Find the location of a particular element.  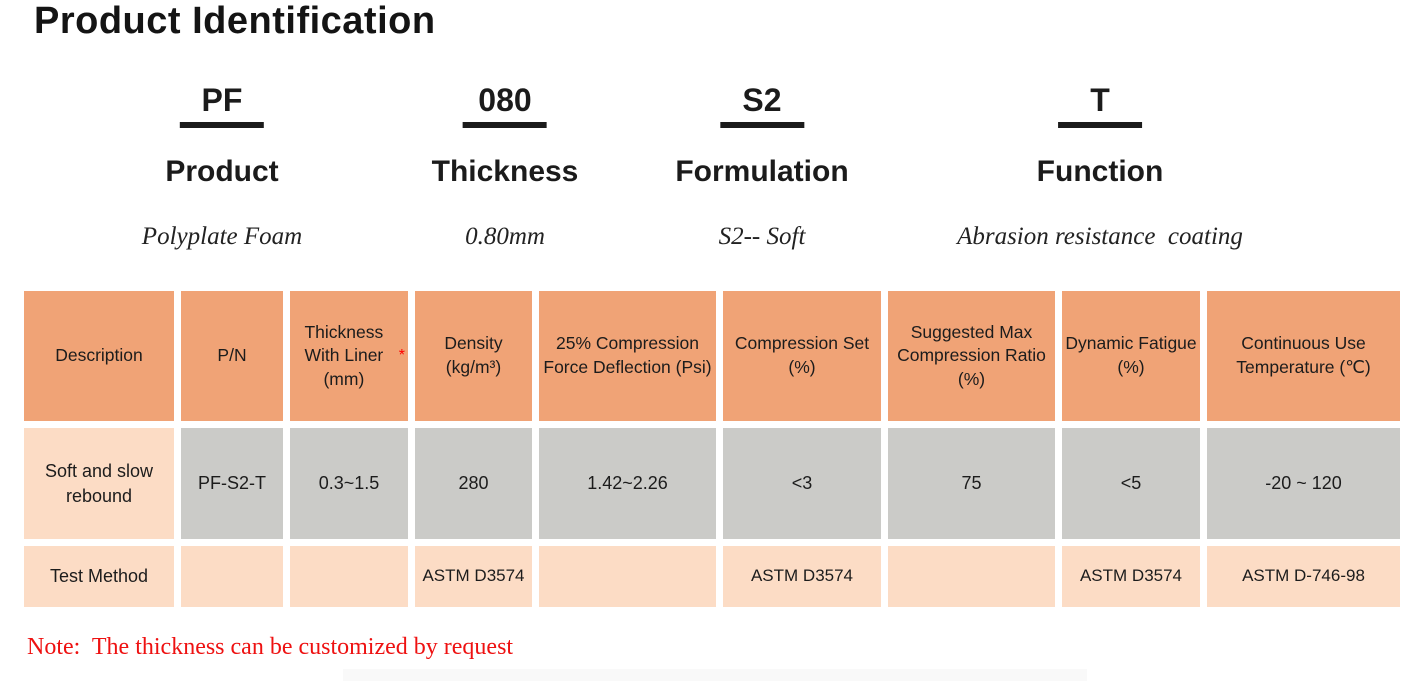

col-header-dynamic-fatigue: Dynamic Fatigue (%) is located at coordinates (1131, 356).